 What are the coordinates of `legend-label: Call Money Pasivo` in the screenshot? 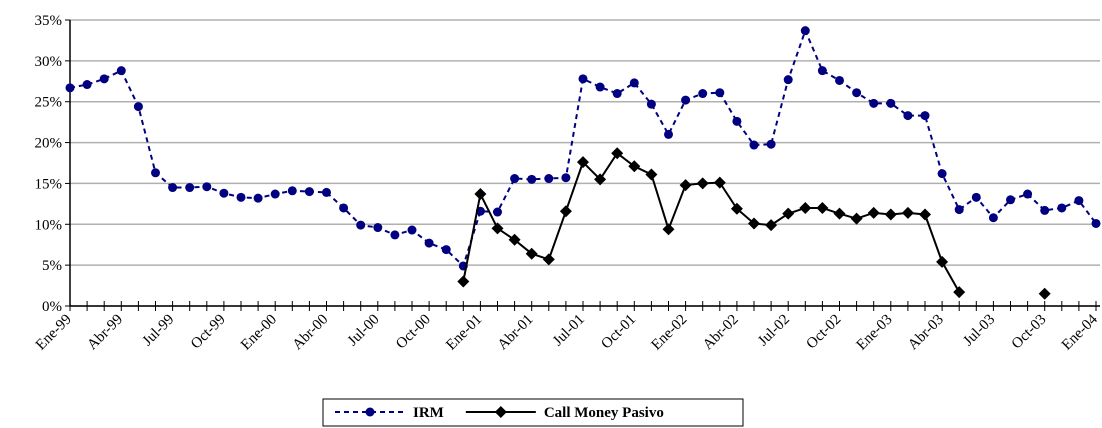 It's located at (604, 413).